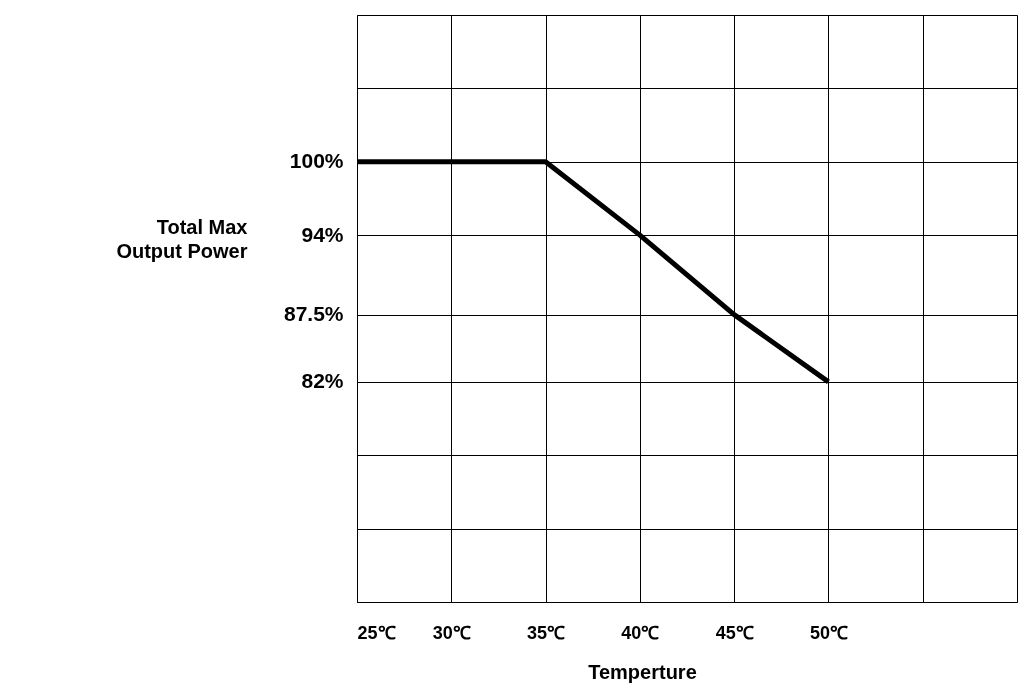  I want to click on x-tick-label: 45℃, so click(734, 632).